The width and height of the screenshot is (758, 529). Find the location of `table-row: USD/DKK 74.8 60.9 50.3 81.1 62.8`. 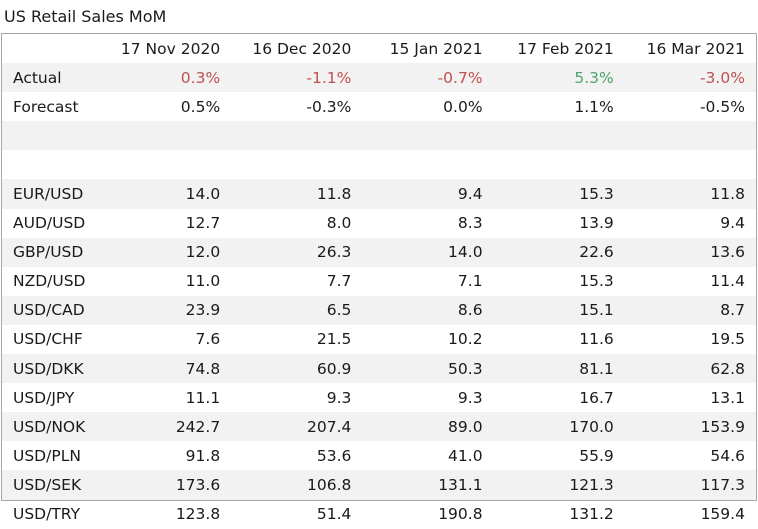

table-row: USD/DKK 74.8 60.9 50.3 81.1 62.8 is located at coordinates (379, 369).